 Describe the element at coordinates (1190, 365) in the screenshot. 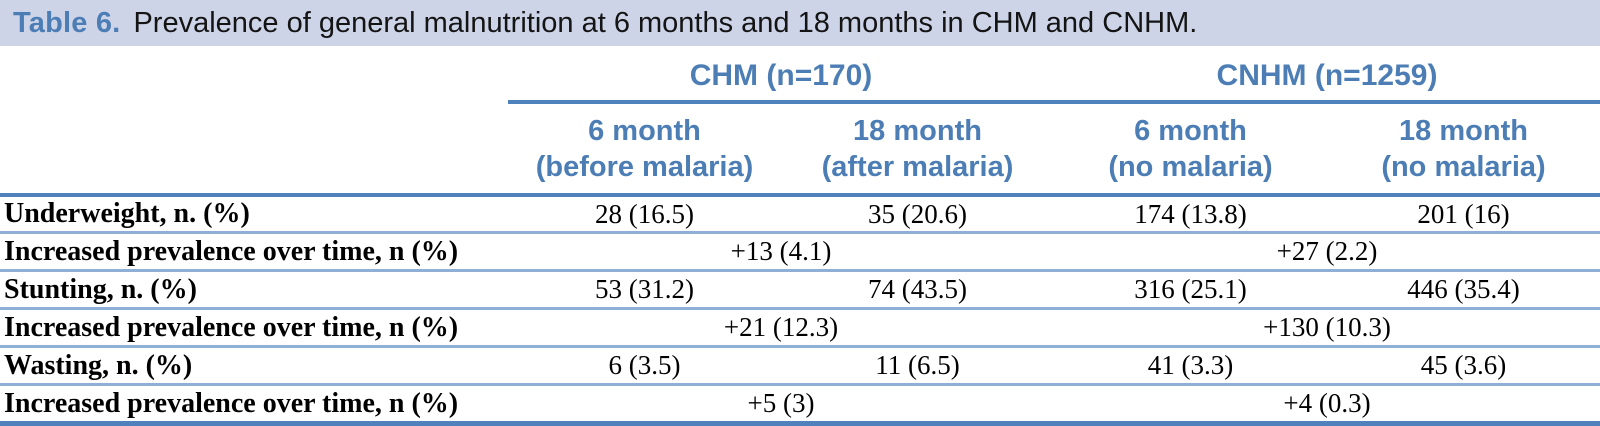

I see `cell-value: 41 (3.3)` at that location.